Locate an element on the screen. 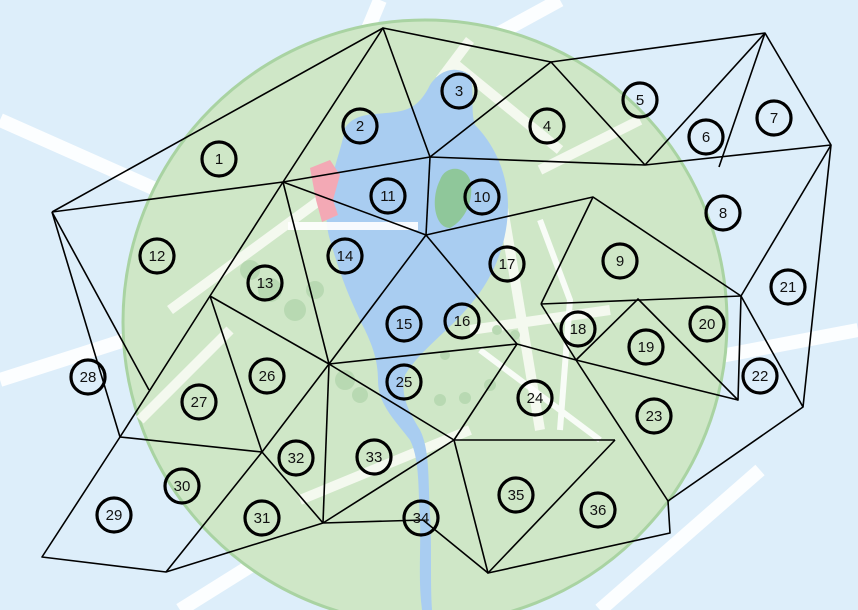 The image size is (858, 610). region-label: 13 is located at coordinates (265, 283).